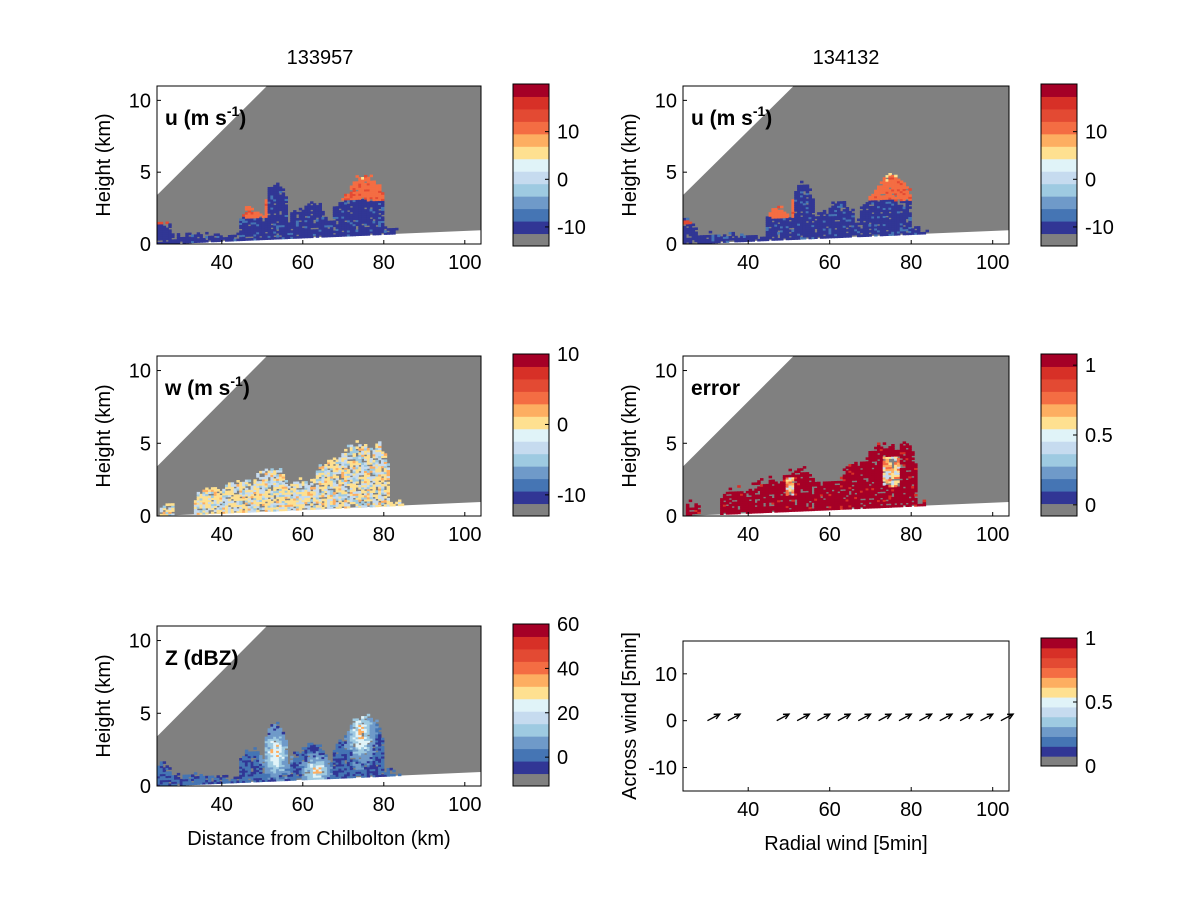 This screenshot has height=900, width=1200. Describe the element at coordinates (104, 164) in the screenshot. I see `y-axis-label: Height (km)` at that location.